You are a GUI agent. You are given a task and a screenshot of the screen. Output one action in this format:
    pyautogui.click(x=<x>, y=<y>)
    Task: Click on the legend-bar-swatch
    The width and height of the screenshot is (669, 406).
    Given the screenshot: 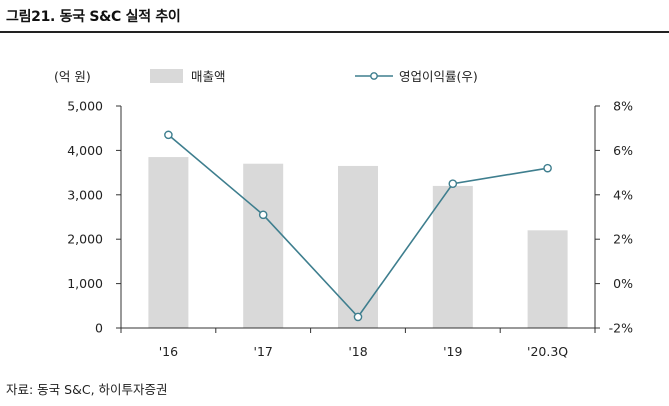 What is the action you would take?
    pyautogui.click(x=166, y=76)
    